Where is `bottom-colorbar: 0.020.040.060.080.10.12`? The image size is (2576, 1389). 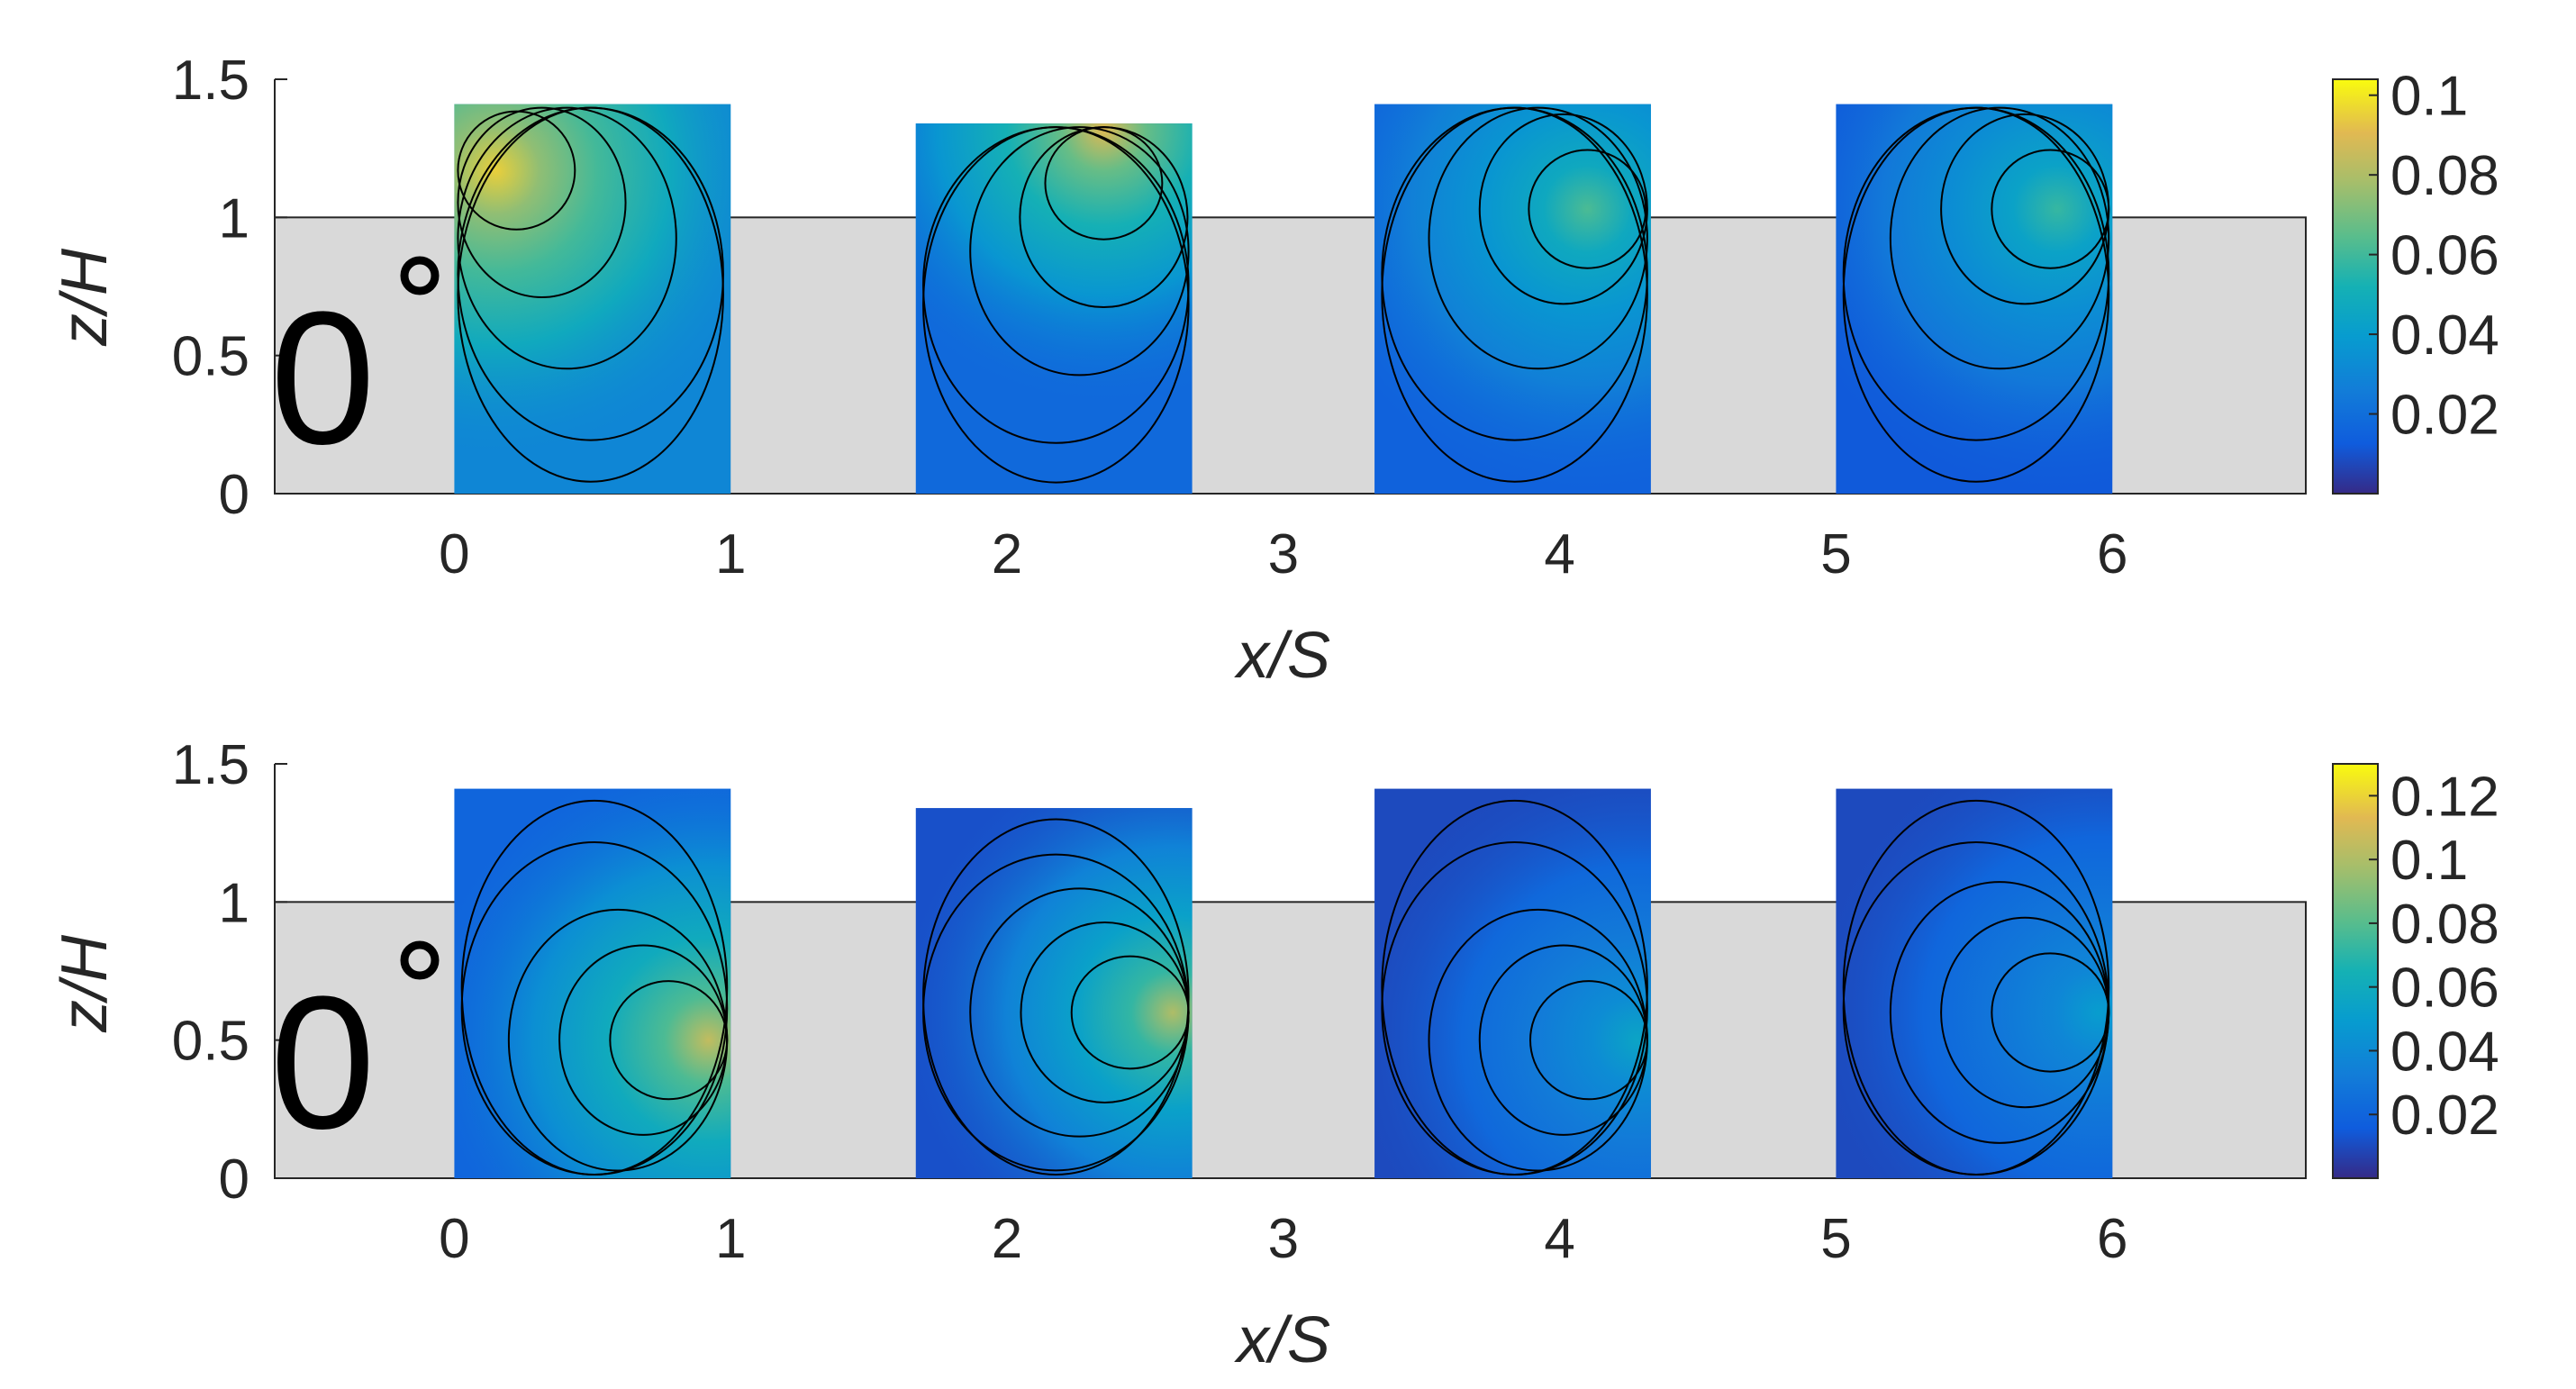 bottom-colorbar: 0.020.040.060.080.10.12 is located at coordinates (2415, 971).